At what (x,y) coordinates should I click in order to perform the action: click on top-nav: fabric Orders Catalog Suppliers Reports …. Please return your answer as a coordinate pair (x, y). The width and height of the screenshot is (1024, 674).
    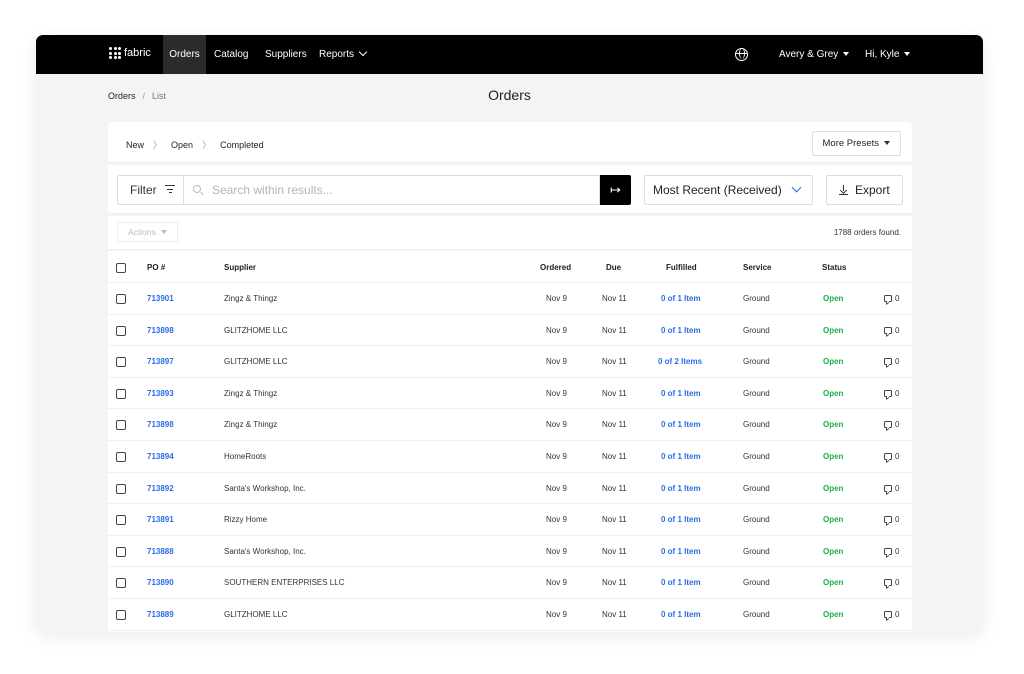
    Looking at the image, I should click on (509, 54).